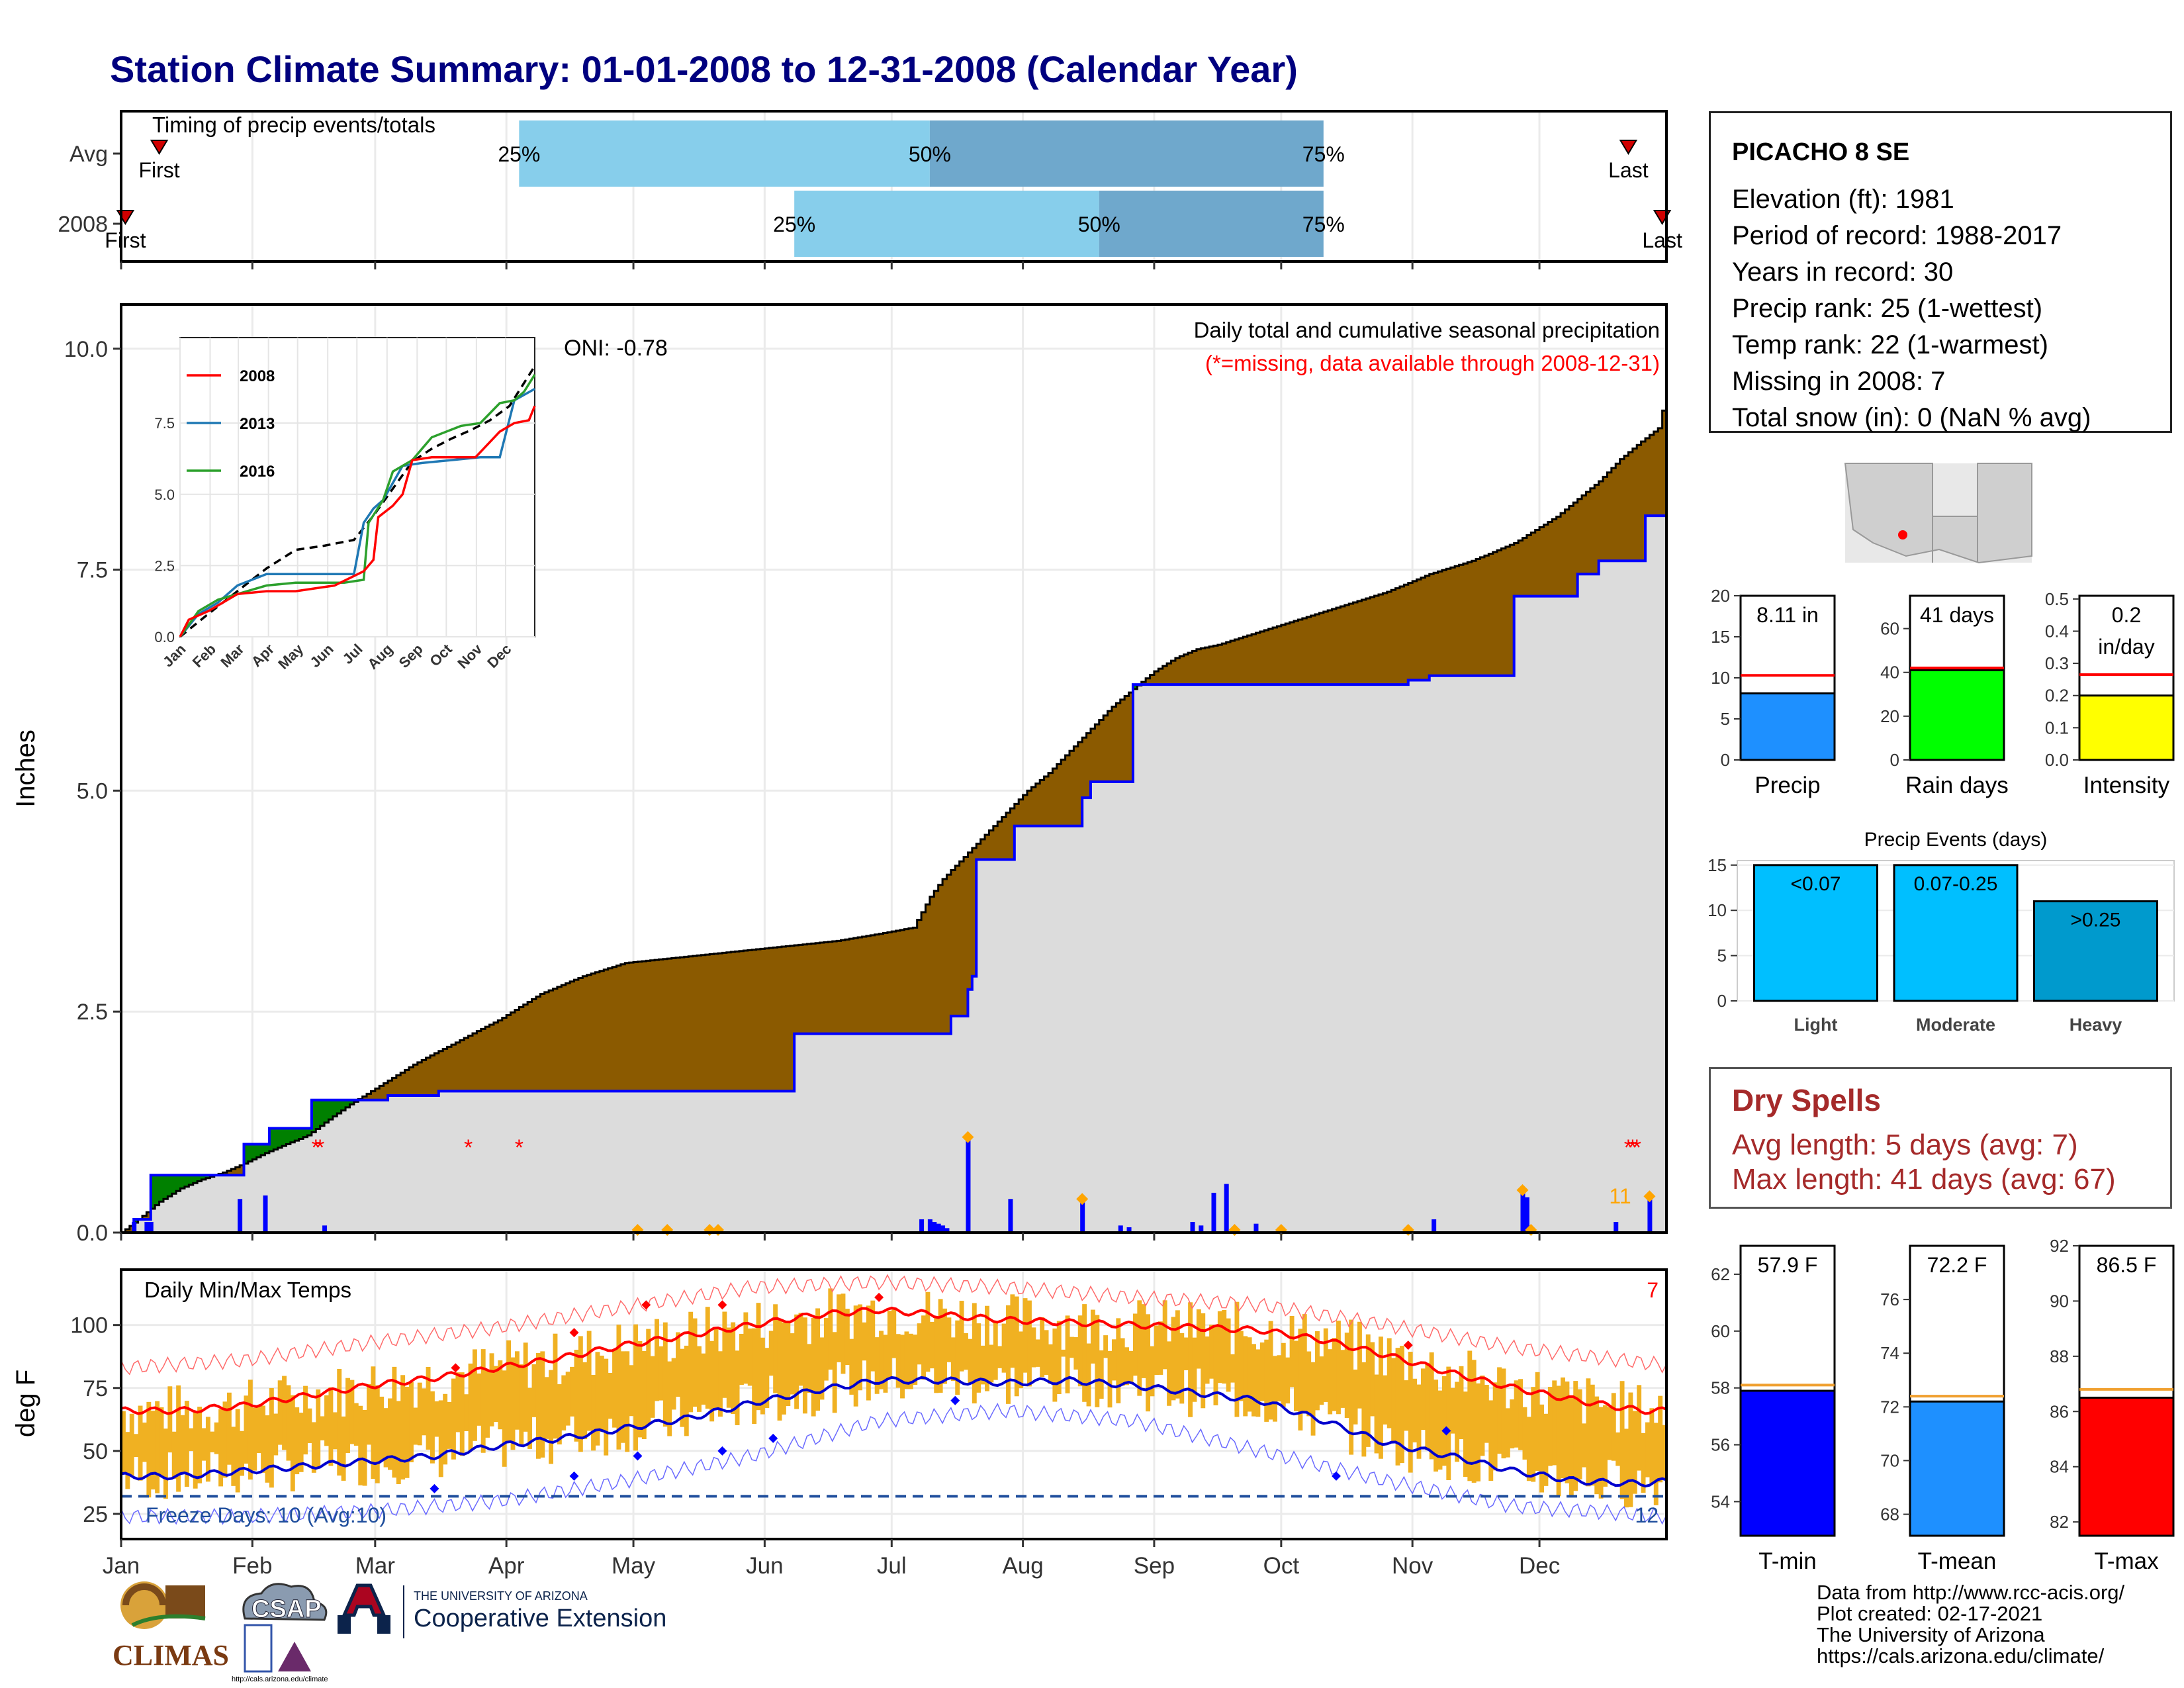  What do you see at coordinates (1629, 147) in the screenshot?
I see `last-event-marker` at bounding box center [1629, 147].